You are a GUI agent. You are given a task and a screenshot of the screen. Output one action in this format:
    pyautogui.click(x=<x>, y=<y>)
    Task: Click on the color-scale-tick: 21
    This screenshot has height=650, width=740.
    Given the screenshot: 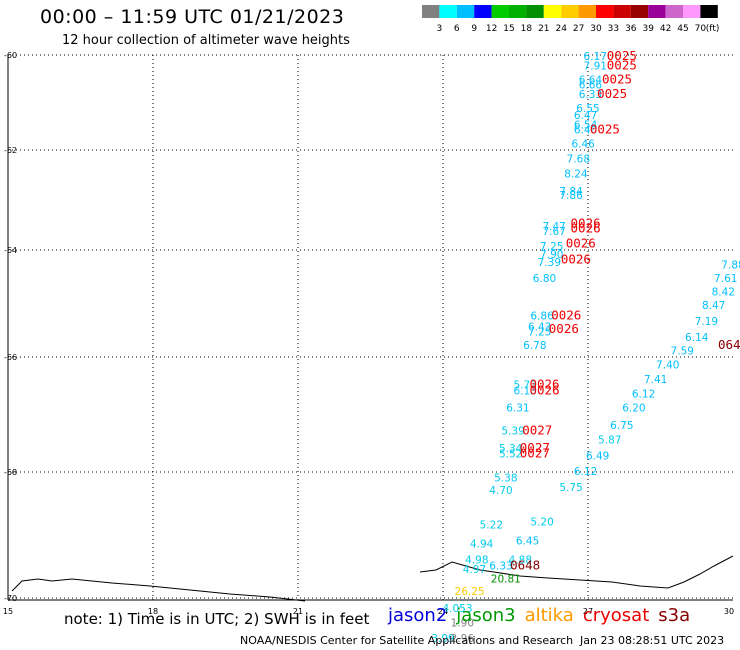 What is the action you would take?
    pyautogui.click(x=543, y=29)
    